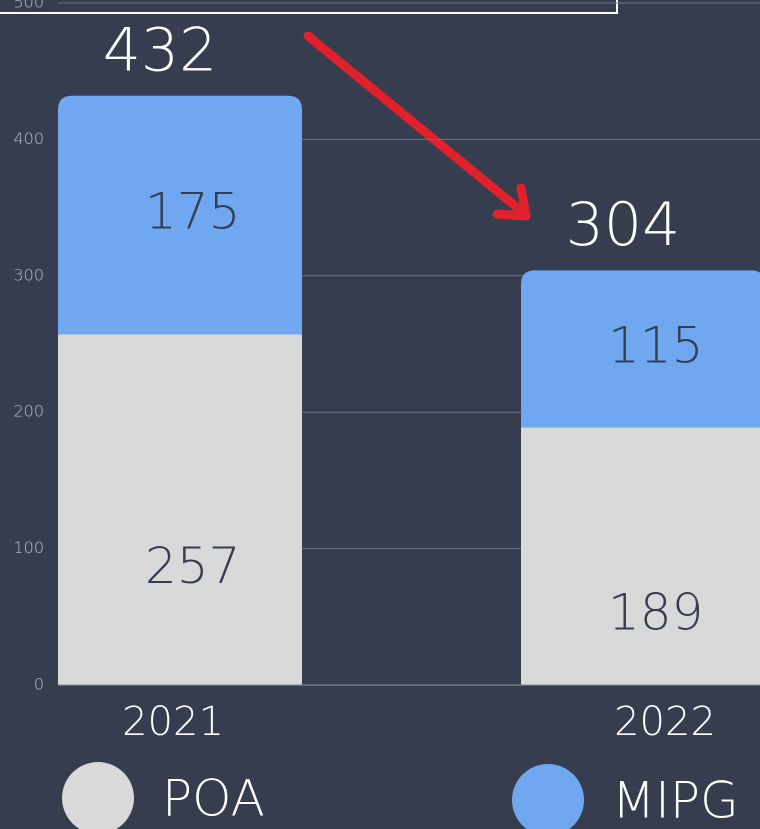 The image size is (760, 829). Describe the element at coordinates (28, 6) in the screenshot. I see `y-tick-label: 500` at that location.